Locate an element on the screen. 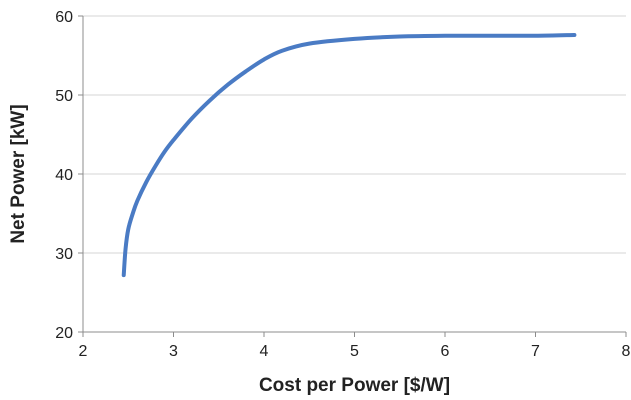 This screenshot has height=400, width=631. x-tick-label: 8 is located at coordinates (626, 351).